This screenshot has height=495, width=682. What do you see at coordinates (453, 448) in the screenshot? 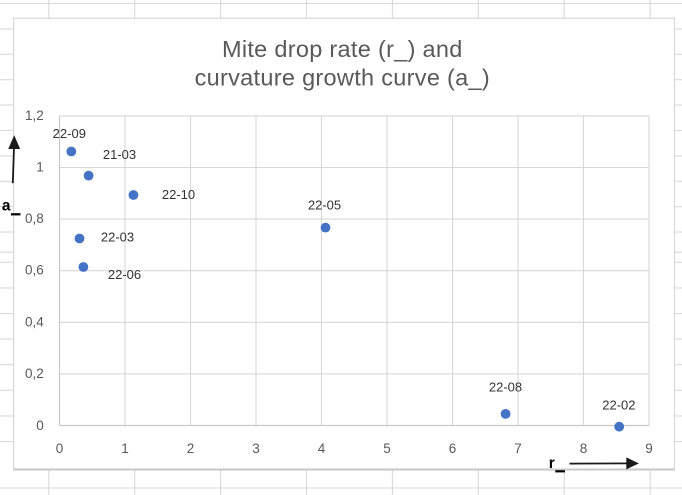
I see `svg-text: 6` at bounding box center [453, 448].